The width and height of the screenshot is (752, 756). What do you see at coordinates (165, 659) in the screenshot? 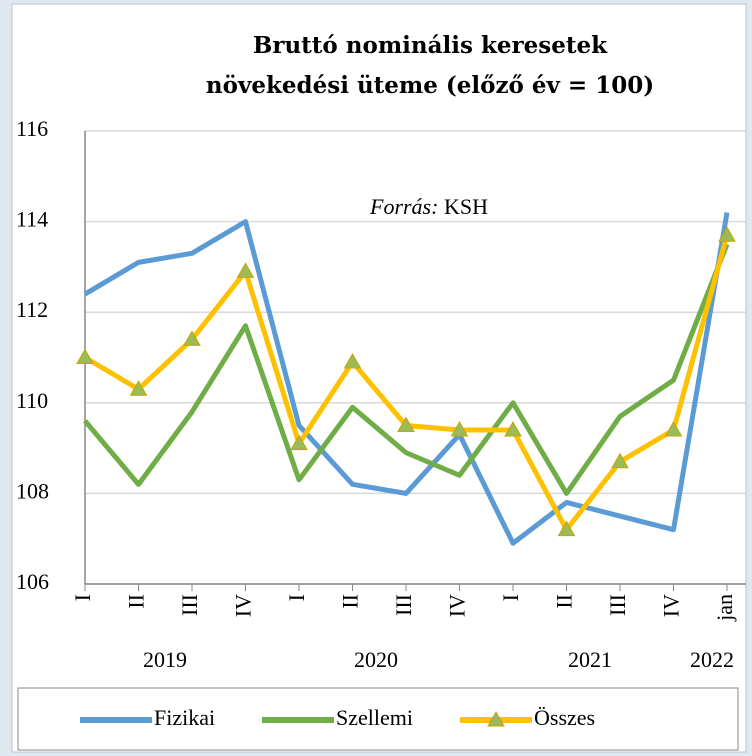
I see `year-label: 2019` at bounding box center [165, 659].